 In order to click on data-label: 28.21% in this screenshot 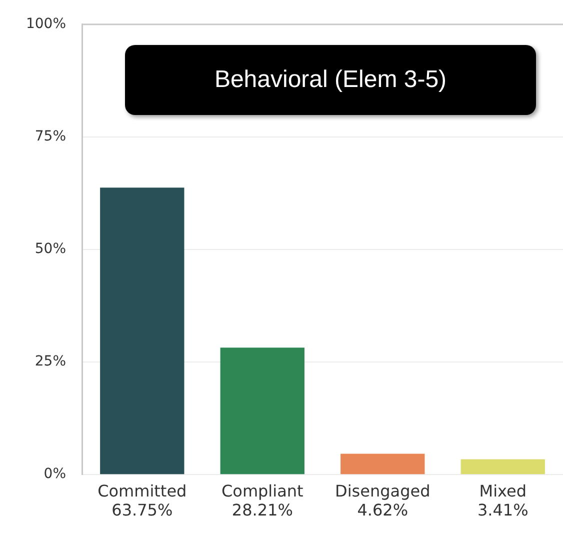, I will do `click(262, 510)`.